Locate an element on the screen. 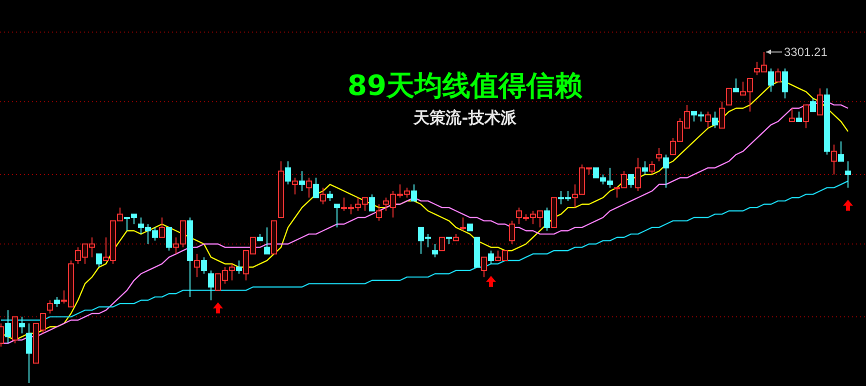 This screenshot has width=866, height=386. text: 天策流-技术派 is located at coordinates (465, 117).